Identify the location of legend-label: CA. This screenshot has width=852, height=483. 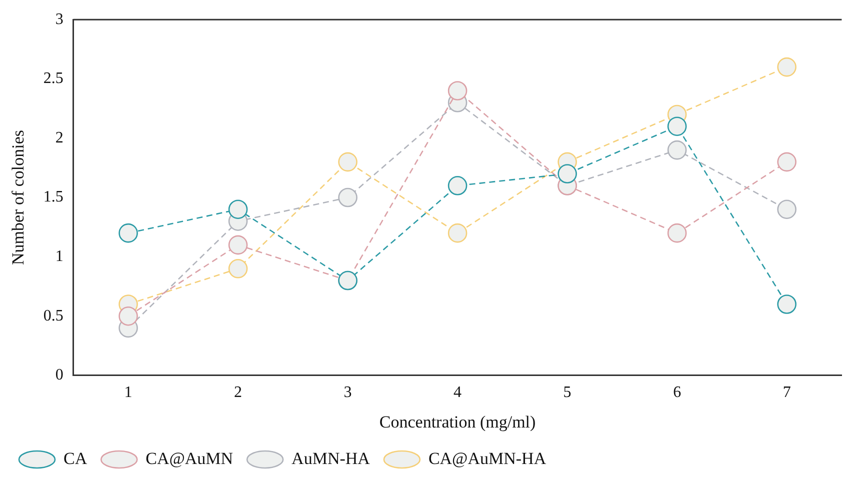
(76, 458).